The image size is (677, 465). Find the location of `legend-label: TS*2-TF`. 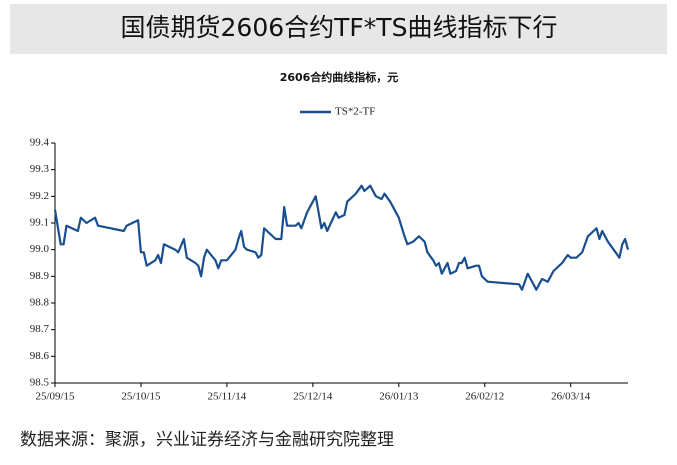

legend-label: TS*2-TF is located at coordinates (355, 112).